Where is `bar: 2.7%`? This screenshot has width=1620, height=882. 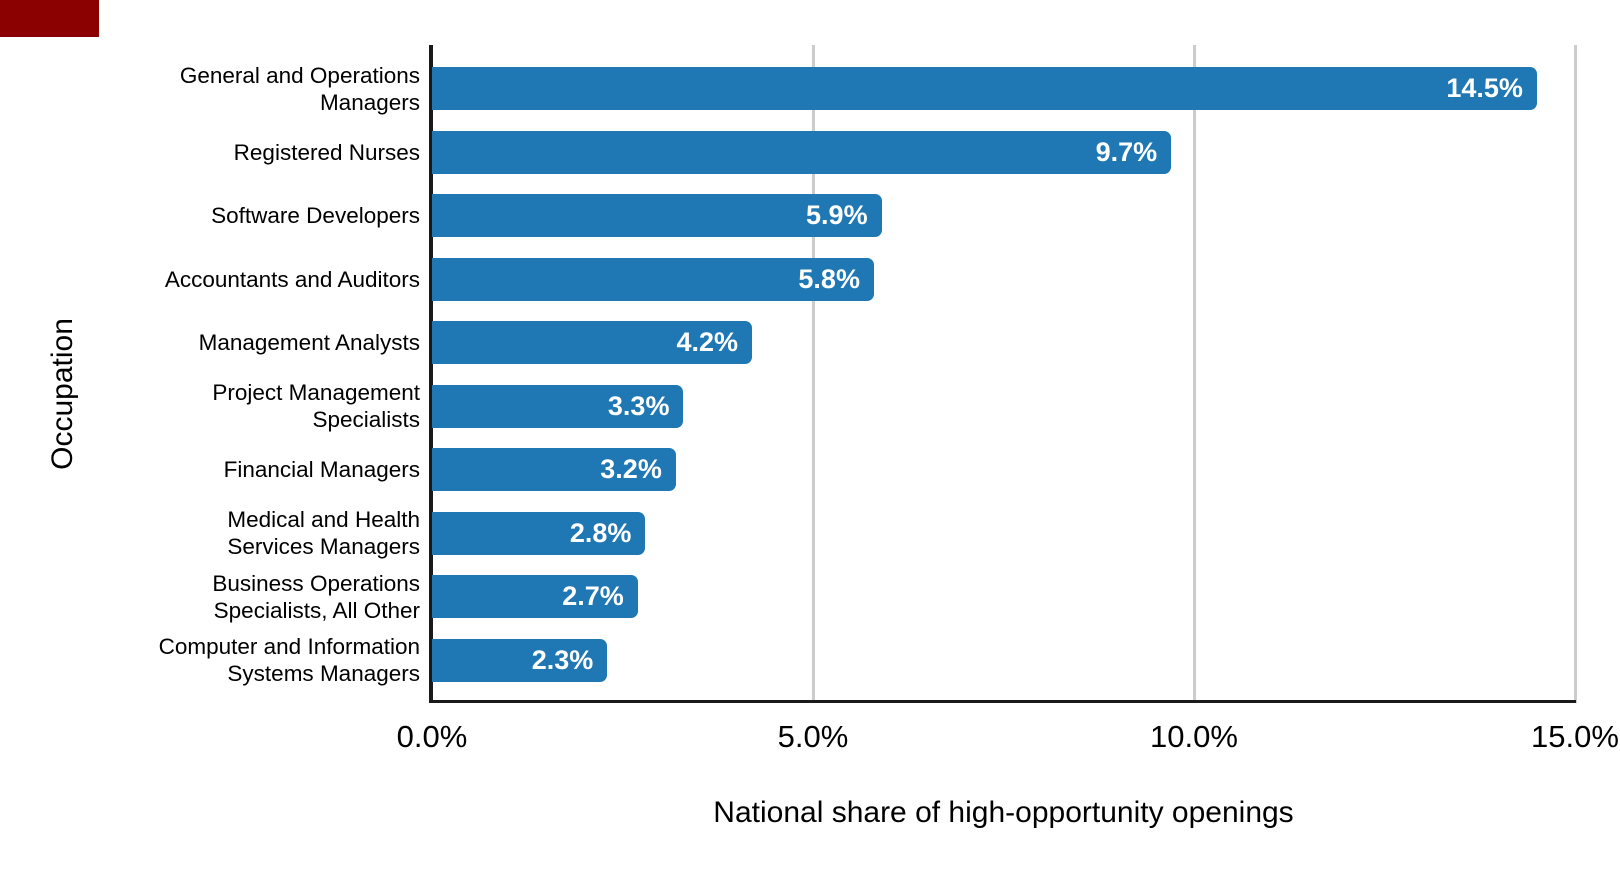 bar: 2.7% is located at coordinates (535, 596).